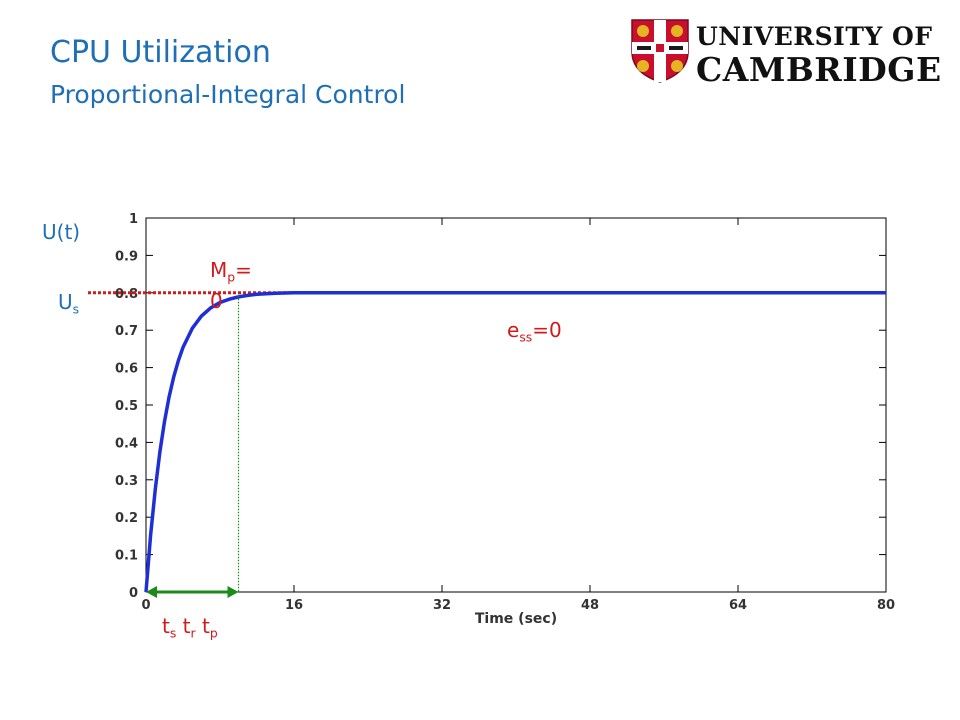  What do you see at coordinates (126, 556) in the screenshot?
I see `y-tick-label-1: 0.1` at bounding box center [126, 556].